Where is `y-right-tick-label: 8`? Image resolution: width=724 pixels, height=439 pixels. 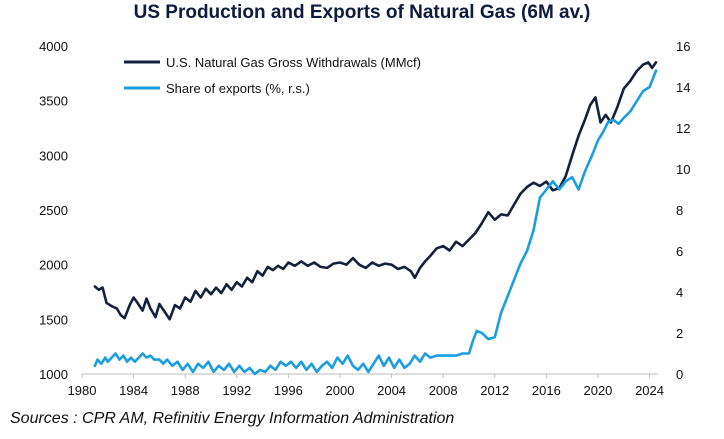
y-right-tick-label: 8 is located at coordinates (679, 210).